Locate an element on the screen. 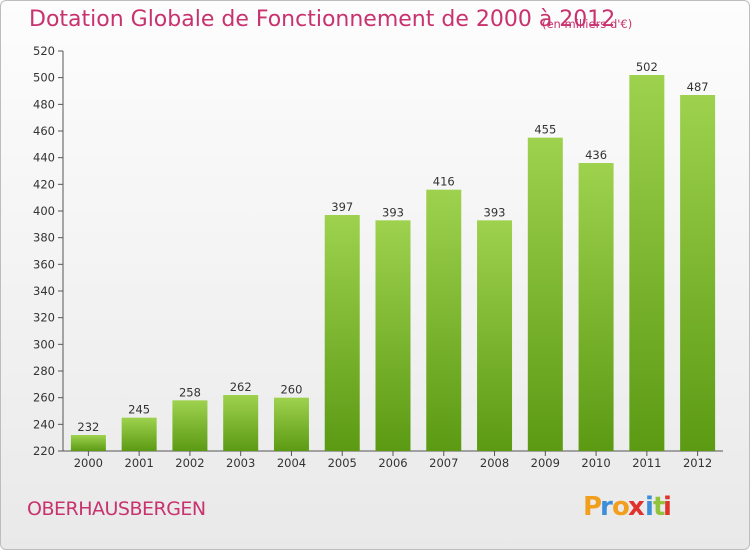 The width and height of the screenshot is (750, 550). proxiti-logo: Pr ox i ti is located at coordinates (627, 507).